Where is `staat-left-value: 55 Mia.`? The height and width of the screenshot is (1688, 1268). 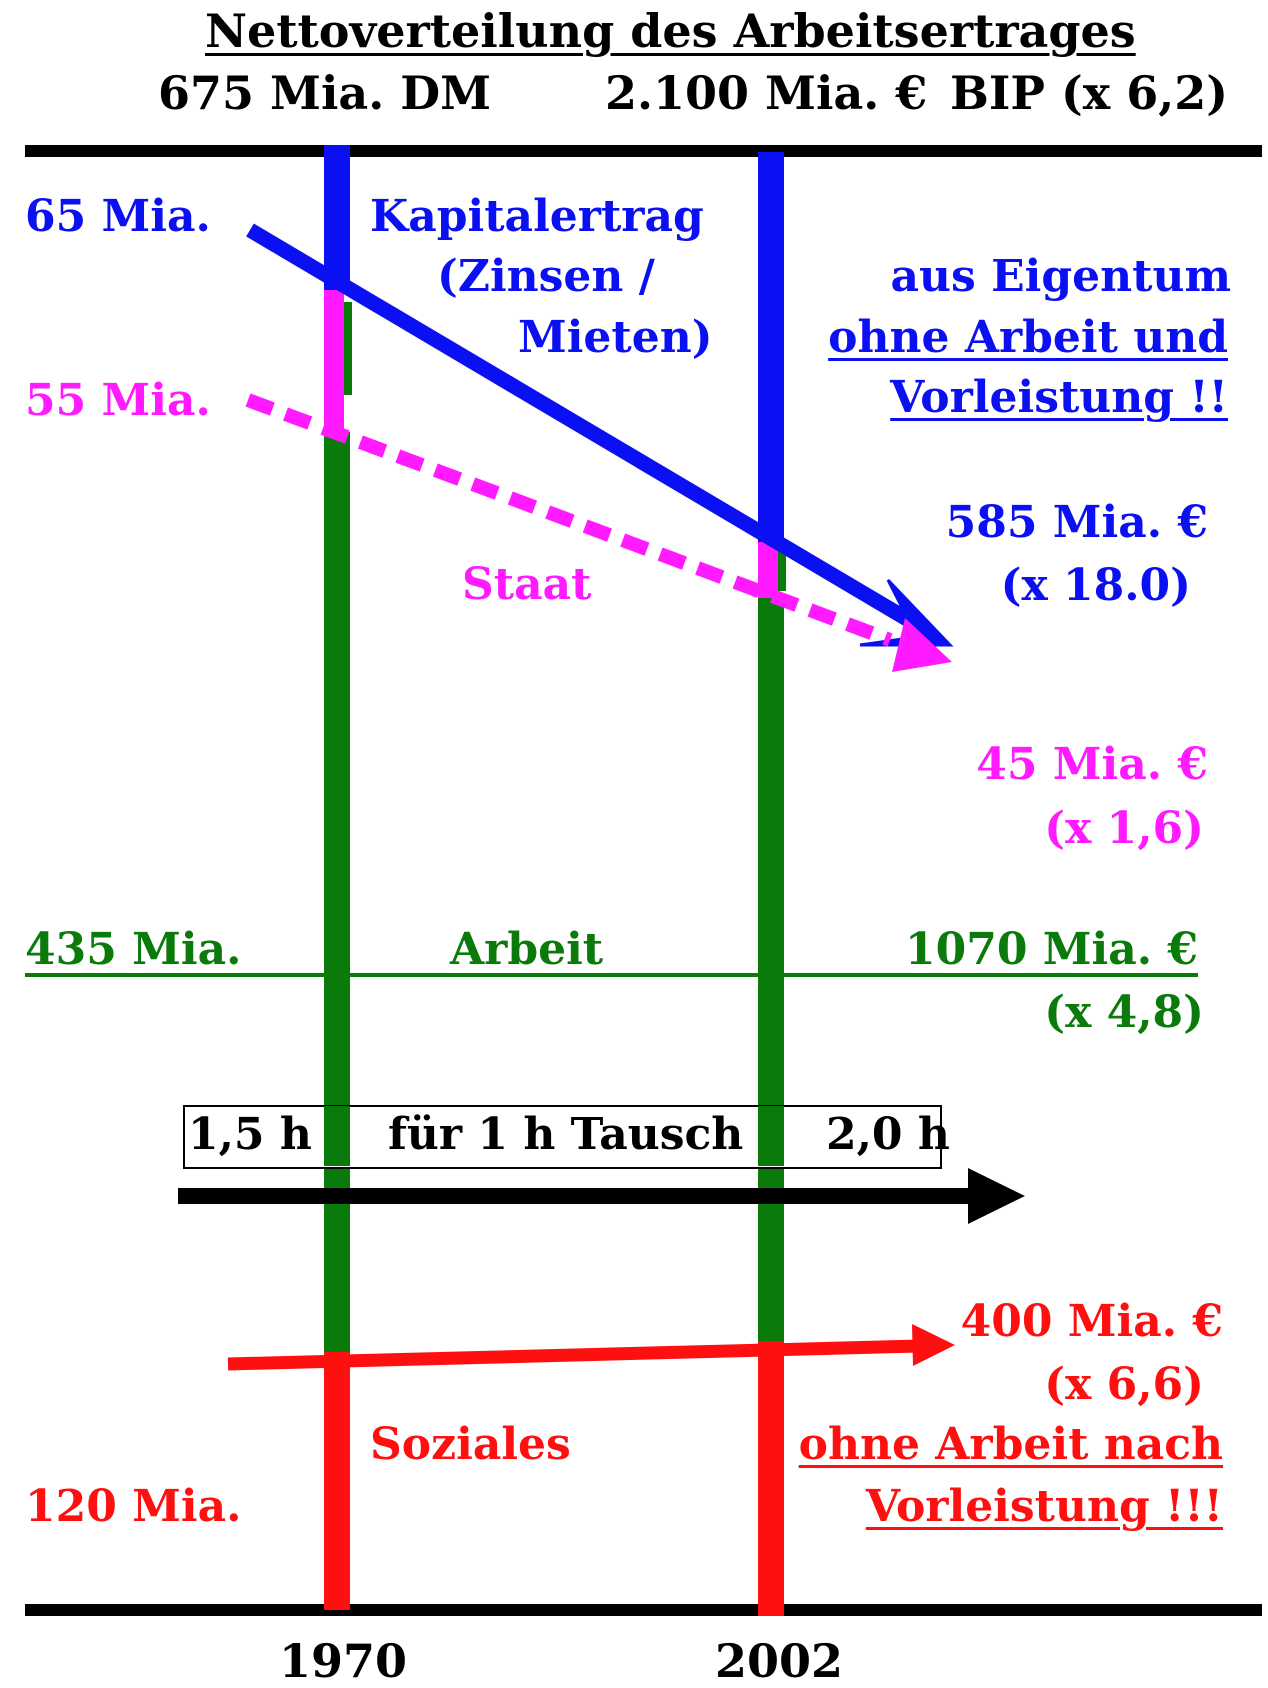
staat-left-value: 55 Mia. is located at coordinates (118, 400).